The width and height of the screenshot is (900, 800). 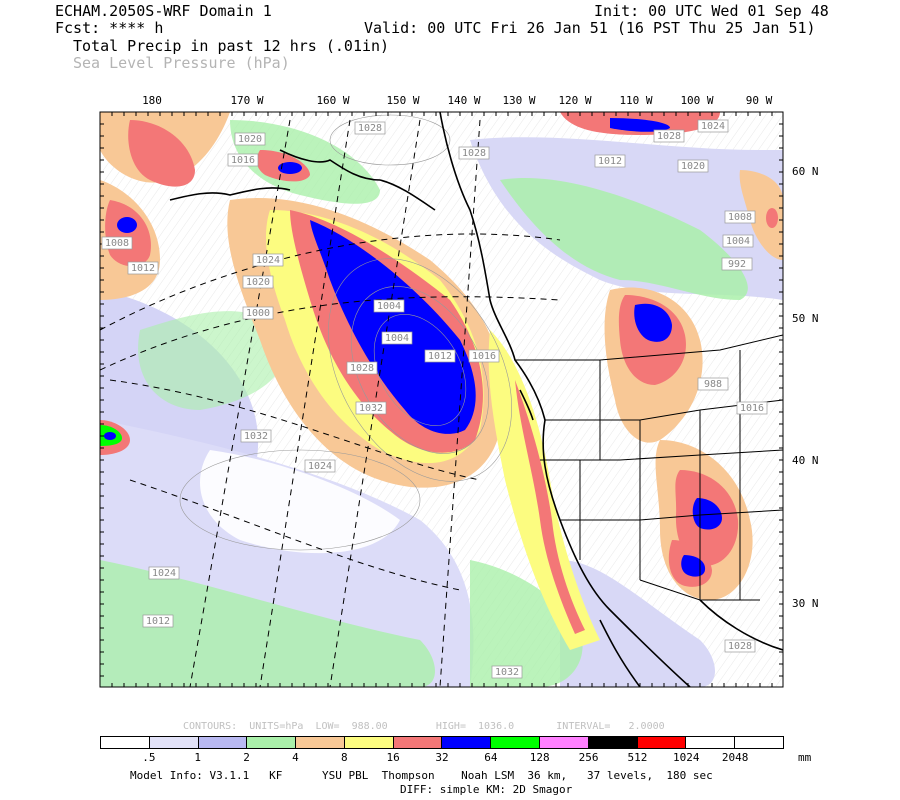 I want to click on legend-label: 64, so click(x=491, y=757).